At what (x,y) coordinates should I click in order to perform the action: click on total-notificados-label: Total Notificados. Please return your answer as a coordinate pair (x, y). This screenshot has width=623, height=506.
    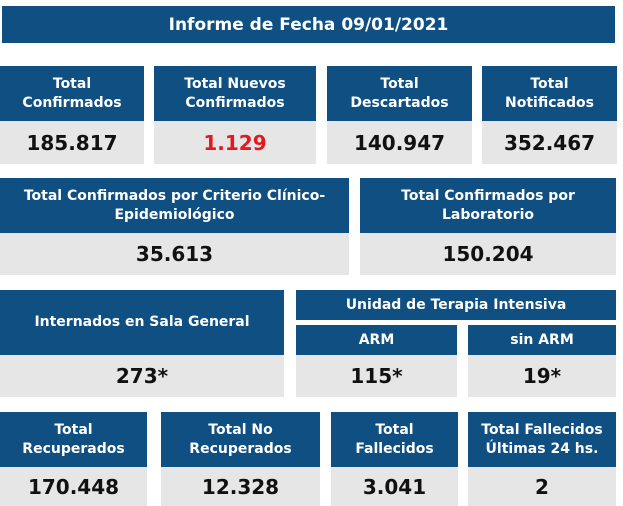
    Looking at the image, I should click on (549, 93).